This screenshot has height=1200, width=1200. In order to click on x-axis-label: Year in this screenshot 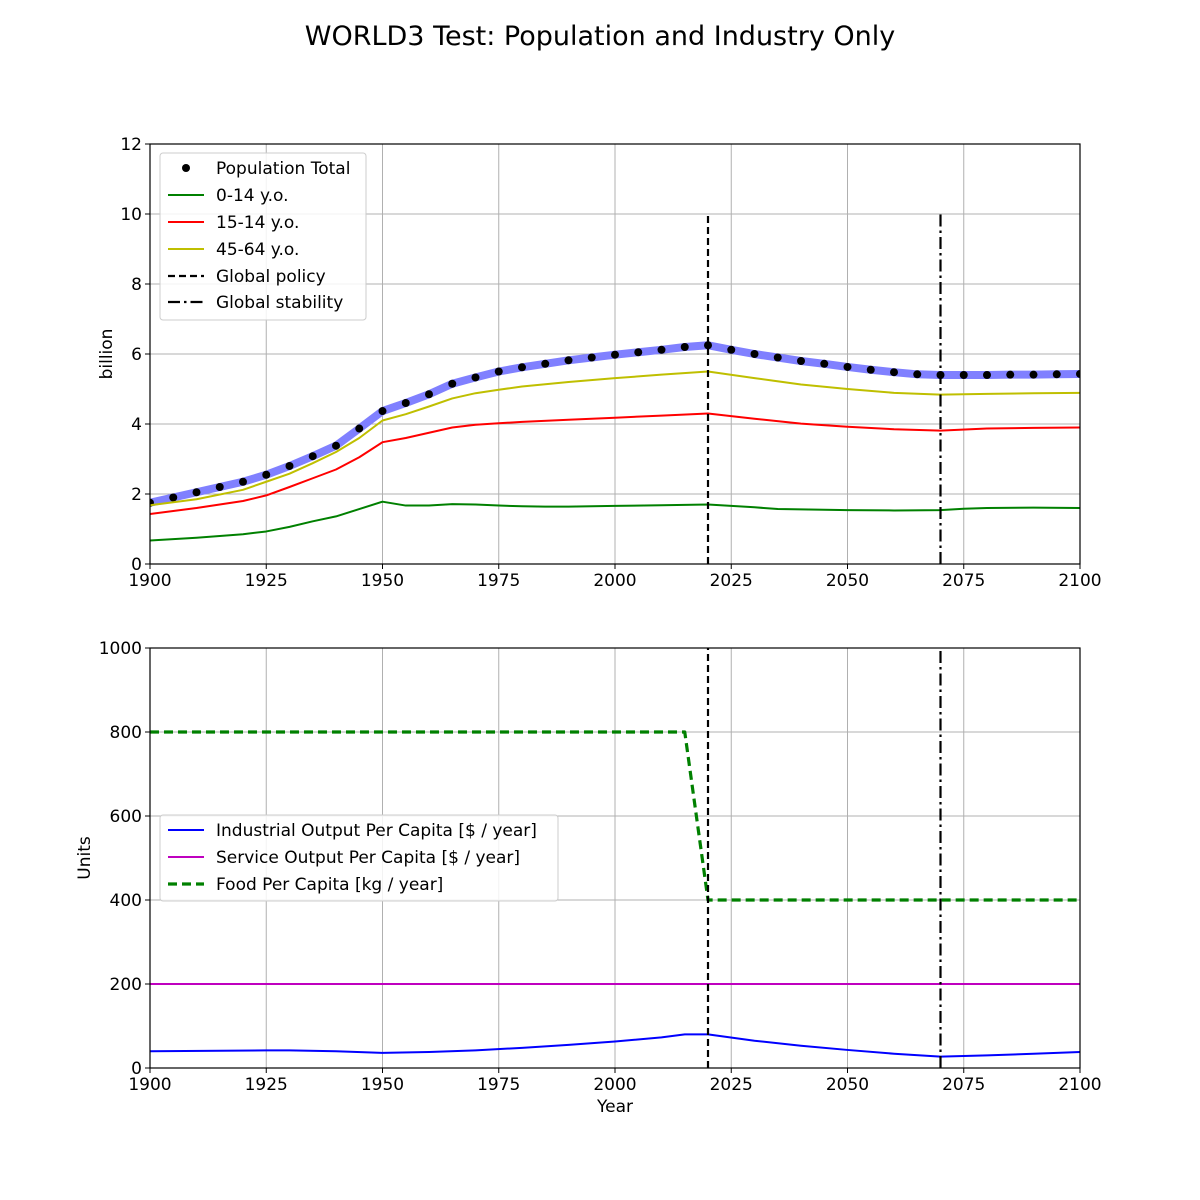, I will do `click(614, 1107)`.